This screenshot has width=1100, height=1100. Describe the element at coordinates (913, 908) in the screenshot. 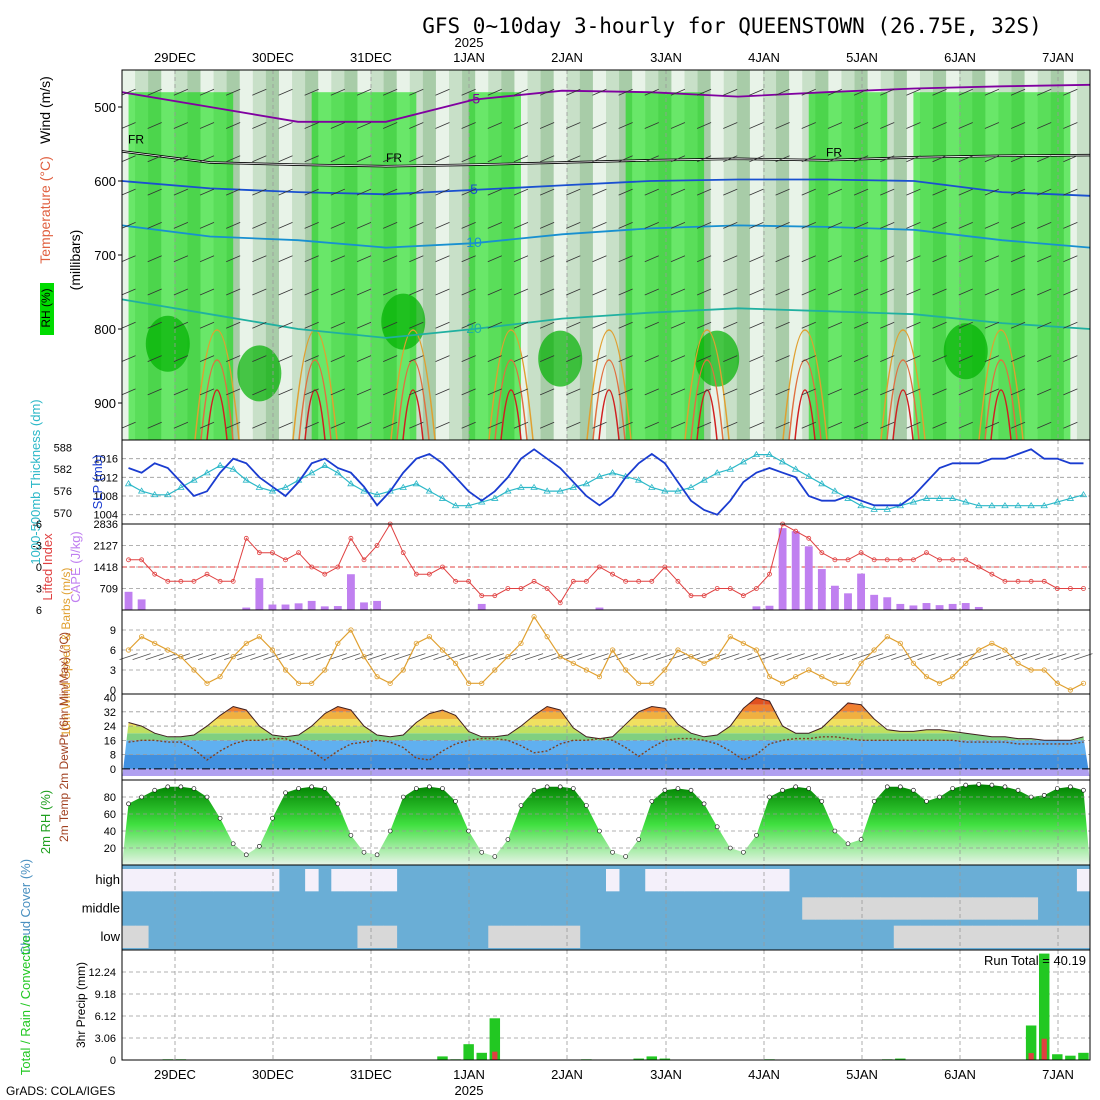

I see `cloud-cell-middle` at that location.